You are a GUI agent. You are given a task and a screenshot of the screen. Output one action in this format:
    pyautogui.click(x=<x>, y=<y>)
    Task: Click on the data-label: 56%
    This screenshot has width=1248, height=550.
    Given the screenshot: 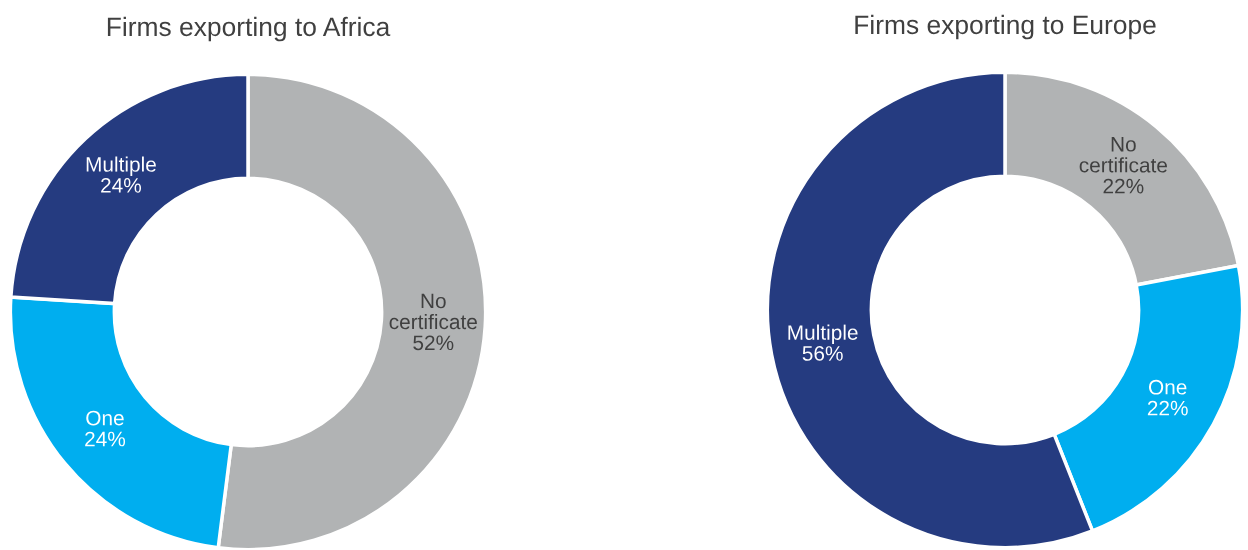 What is the action you would take?
    pyautogui.click(x=822, y=353)
    